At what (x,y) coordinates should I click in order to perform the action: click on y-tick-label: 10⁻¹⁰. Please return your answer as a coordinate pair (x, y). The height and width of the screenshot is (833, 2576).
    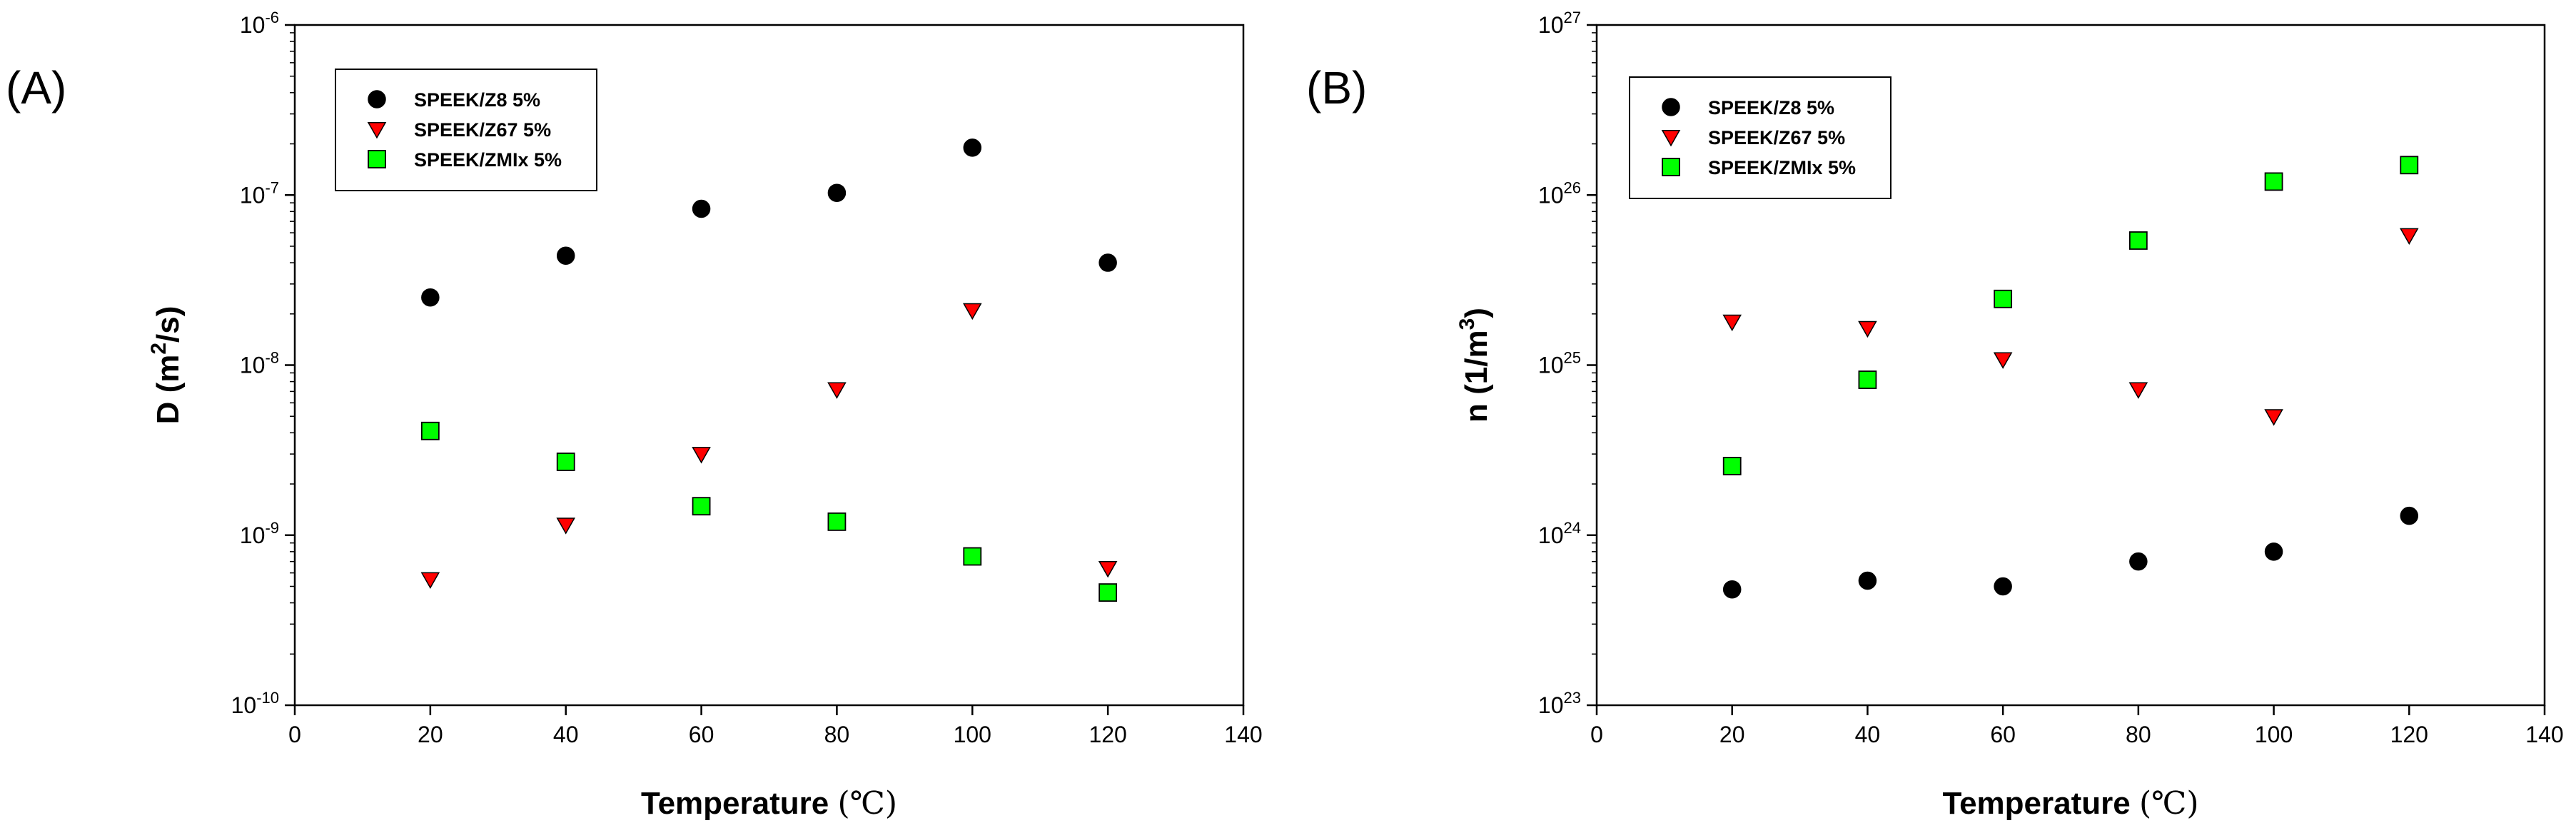
    Looking at the image, I should click on (255, 703).